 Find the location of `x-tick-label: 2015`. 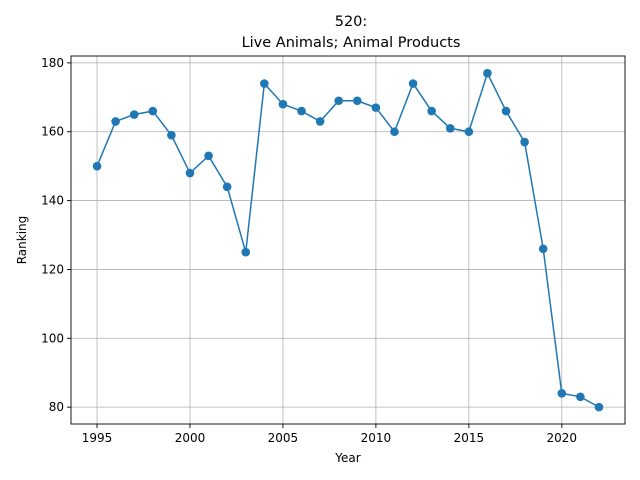

x-tick-label: 2015 is located at coordinates (469, 438).